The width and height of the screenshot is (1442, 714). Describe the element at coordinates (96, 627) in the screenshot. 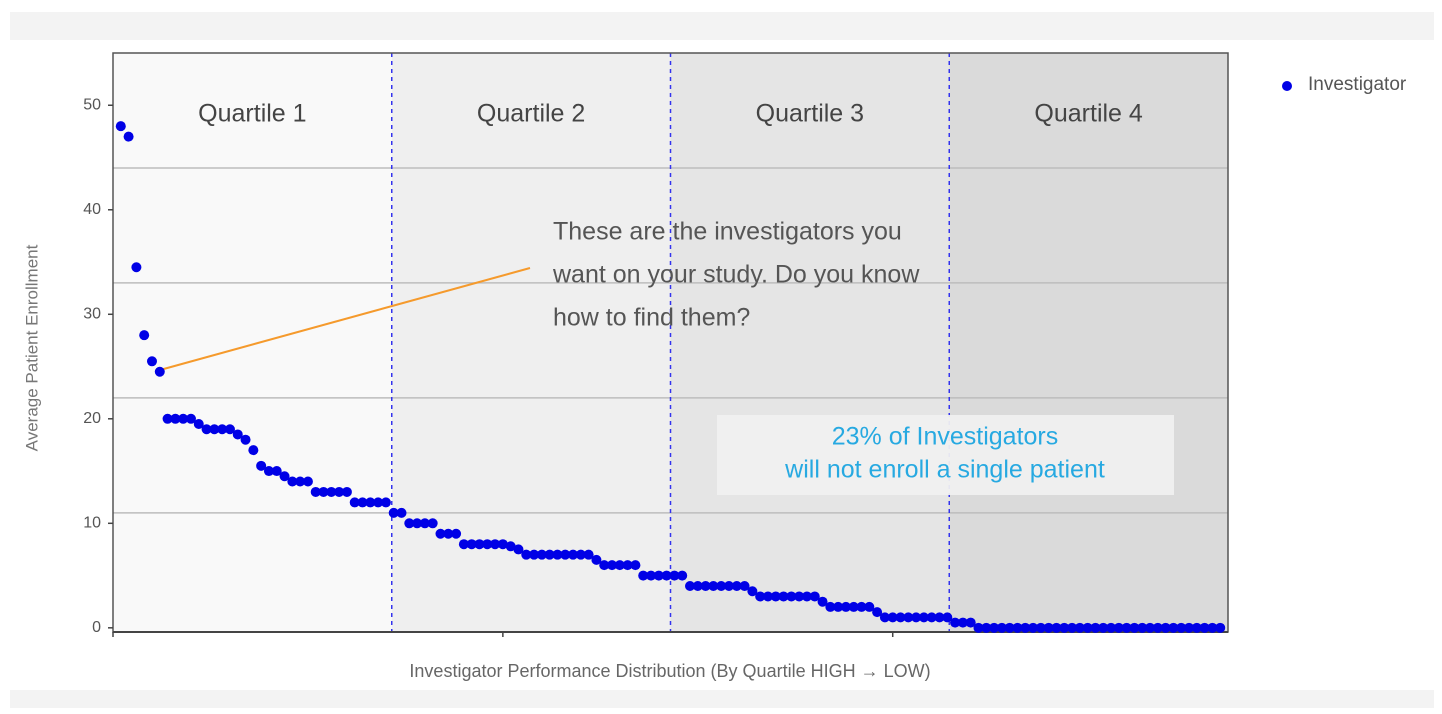

I see `y-tick-label: 0` at that location.